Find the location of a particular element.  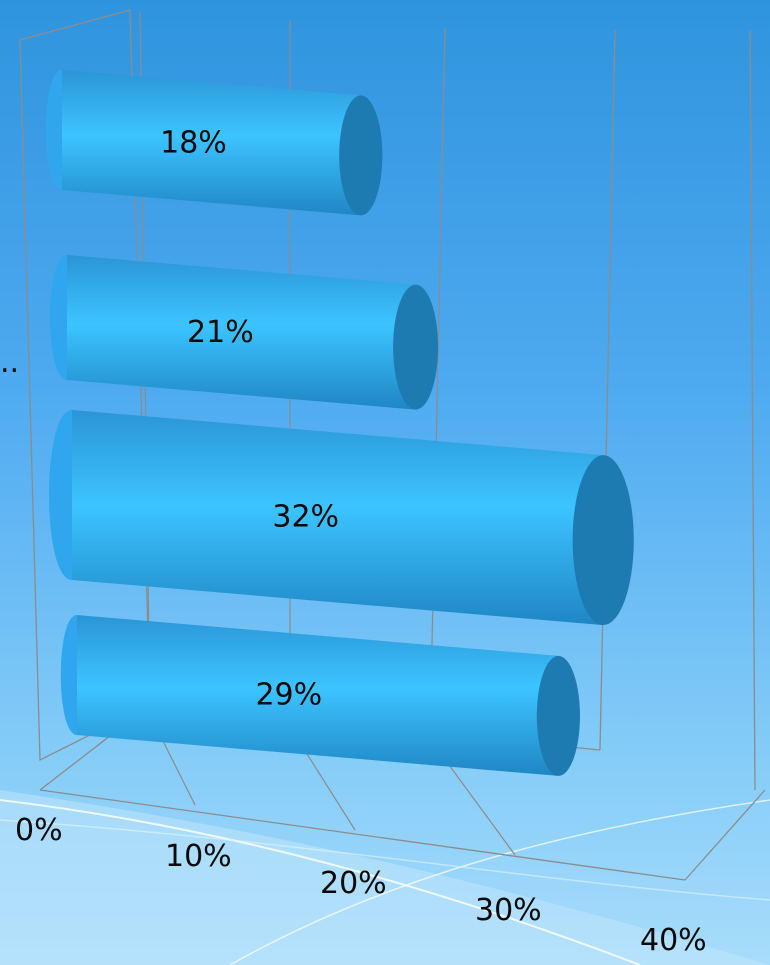

gridline-40-vertical is located at coordinates (607, 390).